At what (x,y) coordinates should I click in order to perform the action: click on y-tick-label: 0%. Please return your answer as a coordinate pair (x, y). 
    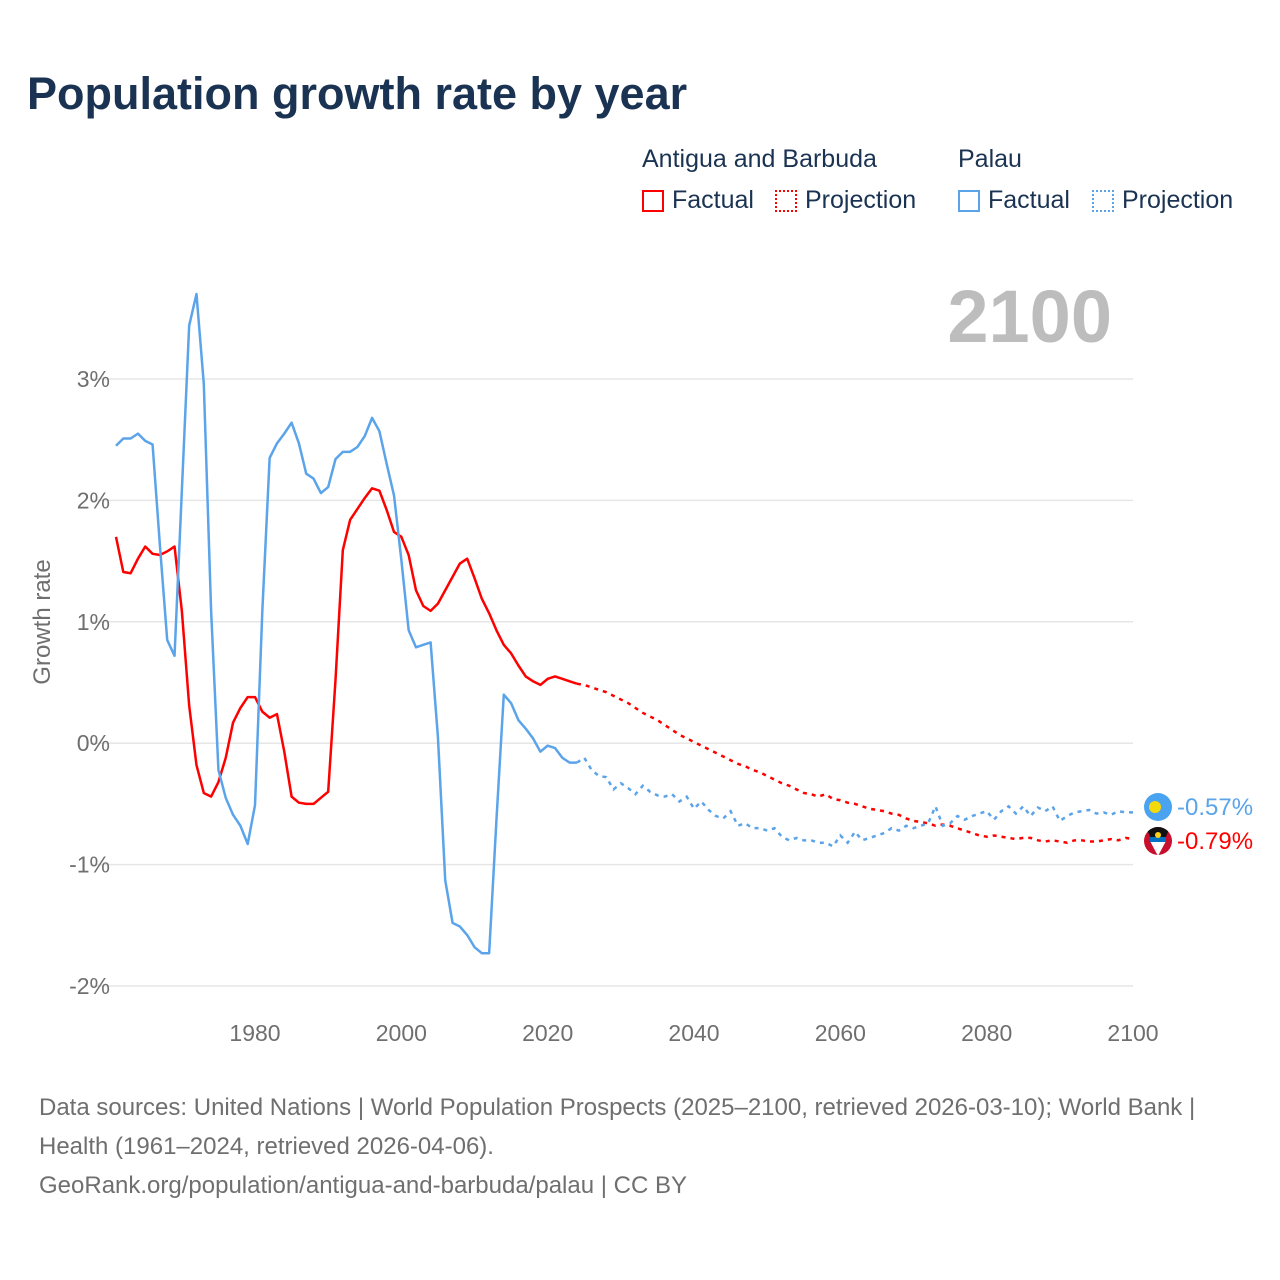
    Looking at the image, I should click on (93, 743).